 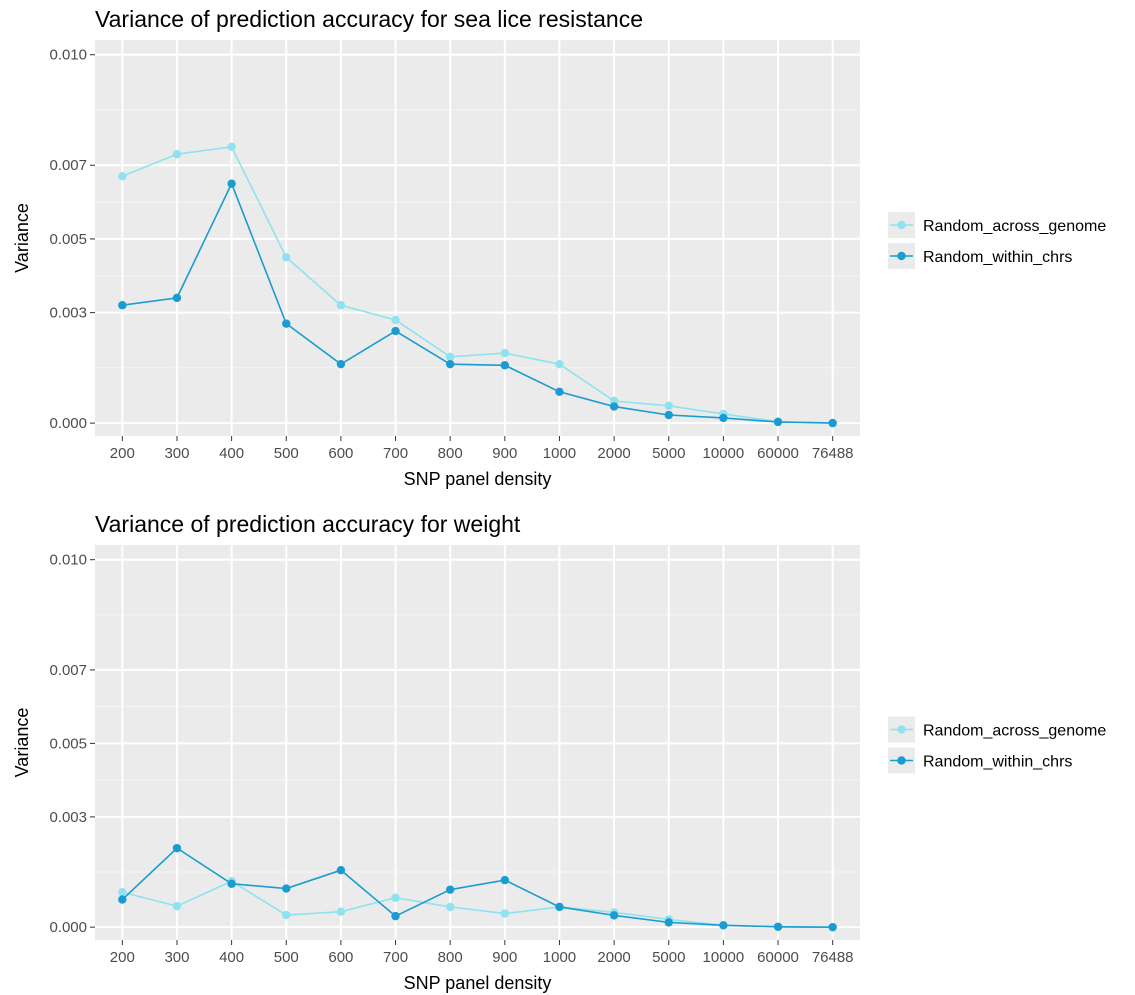 What do you see at coordinates (231, 453) in the screenshot?
I see `x-tick-label: 400` at bounding box center [231, 453].